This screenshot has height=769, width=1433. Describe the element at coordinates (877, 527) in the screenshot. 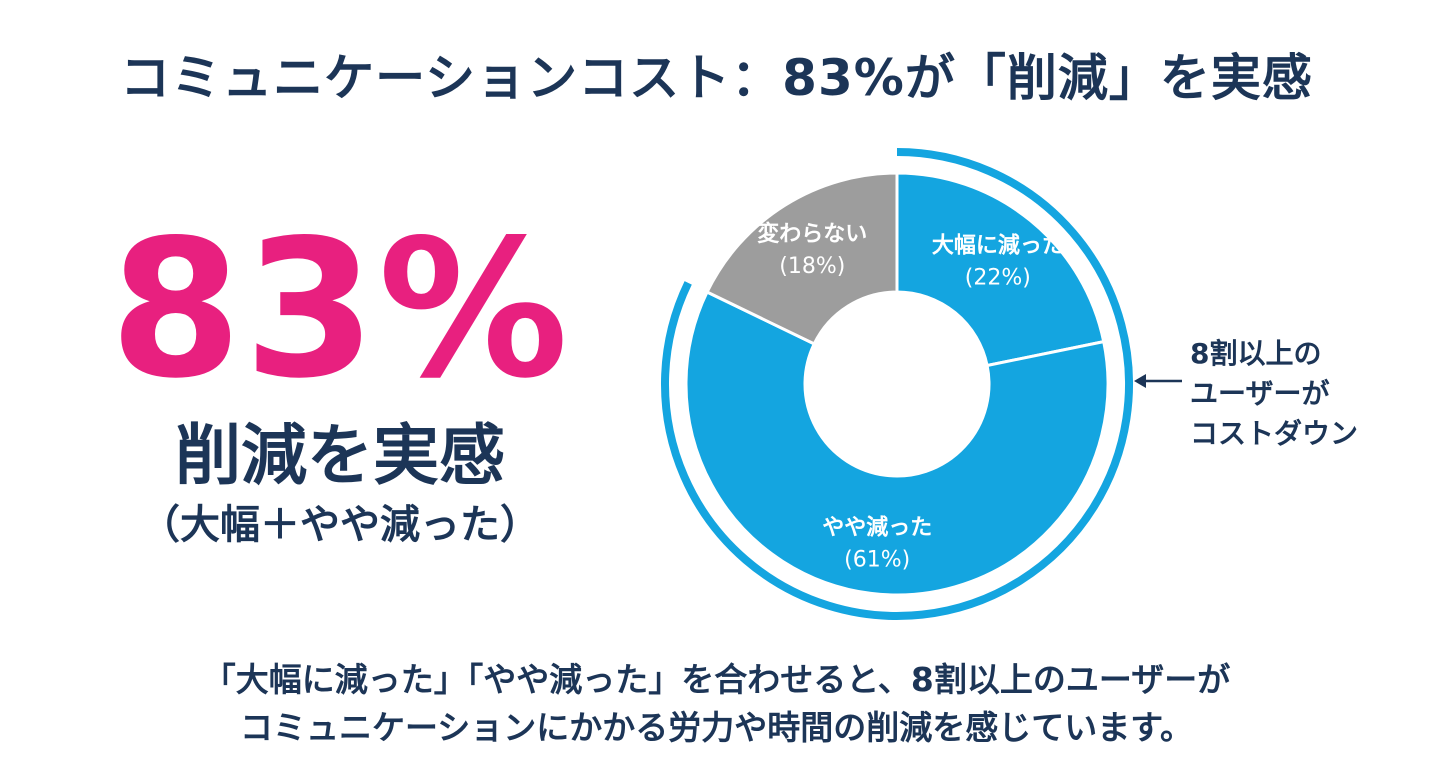

I see `slice-name-label: やや減った` at that location.